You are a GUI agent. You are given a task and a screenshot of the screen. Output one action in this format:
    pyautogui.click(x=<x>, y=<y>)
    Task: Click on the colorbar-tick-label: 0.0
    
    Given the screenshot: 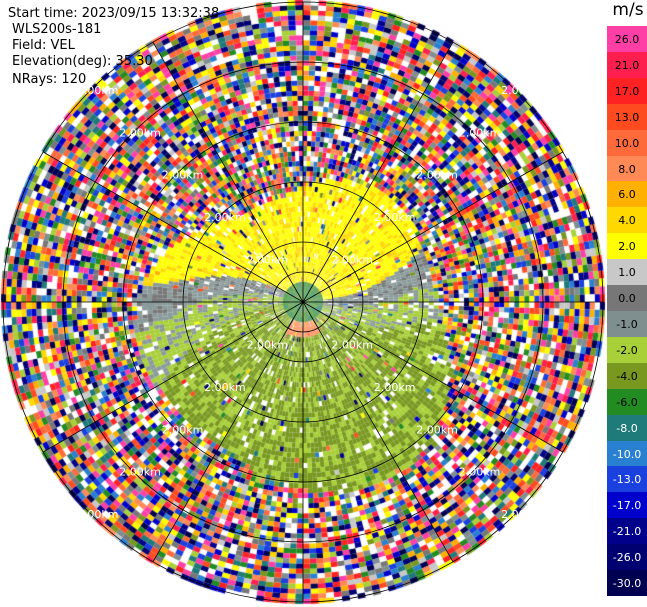 What is the action you would take?
    pyautogui.click(x=627, y=299)
    